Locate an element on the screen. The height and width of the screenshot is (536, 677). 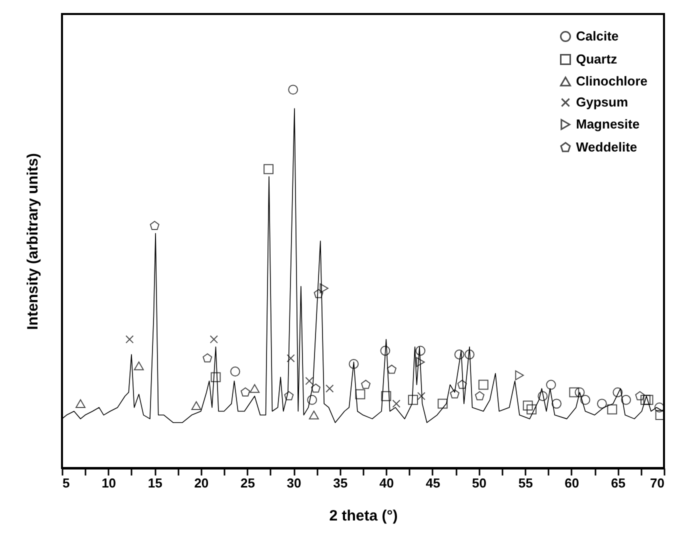
x-tick-label: 70 is located at coordinates (657, 483).